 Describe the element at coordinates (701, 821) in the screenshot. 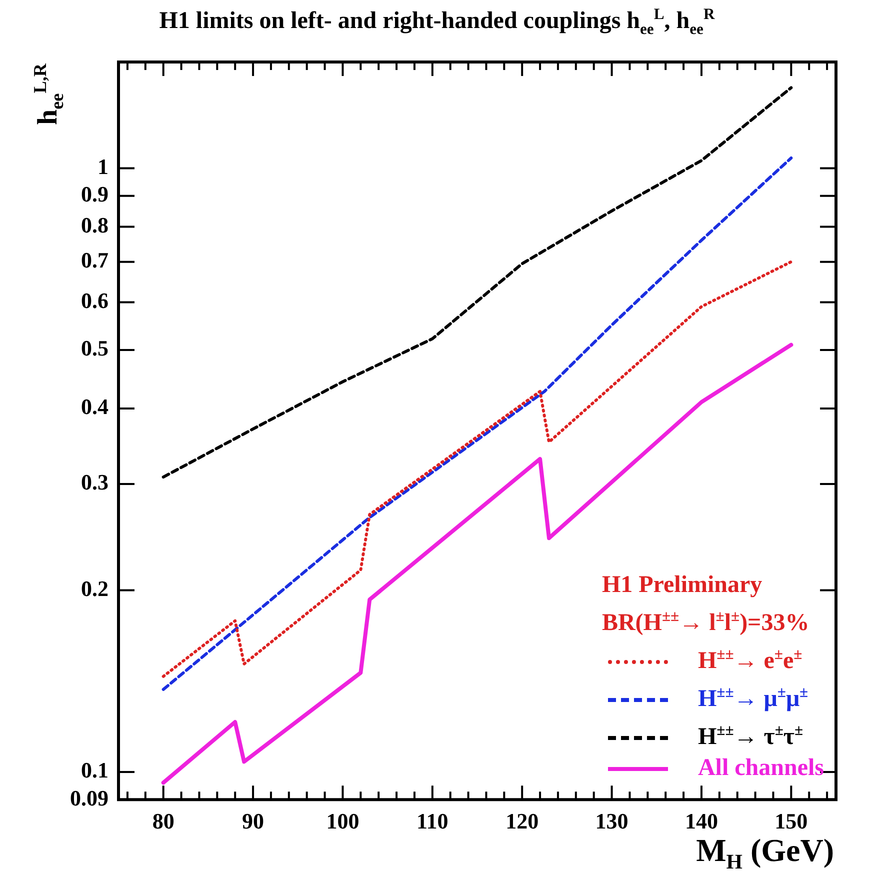

I see `x-tick-label: 140` at that location.